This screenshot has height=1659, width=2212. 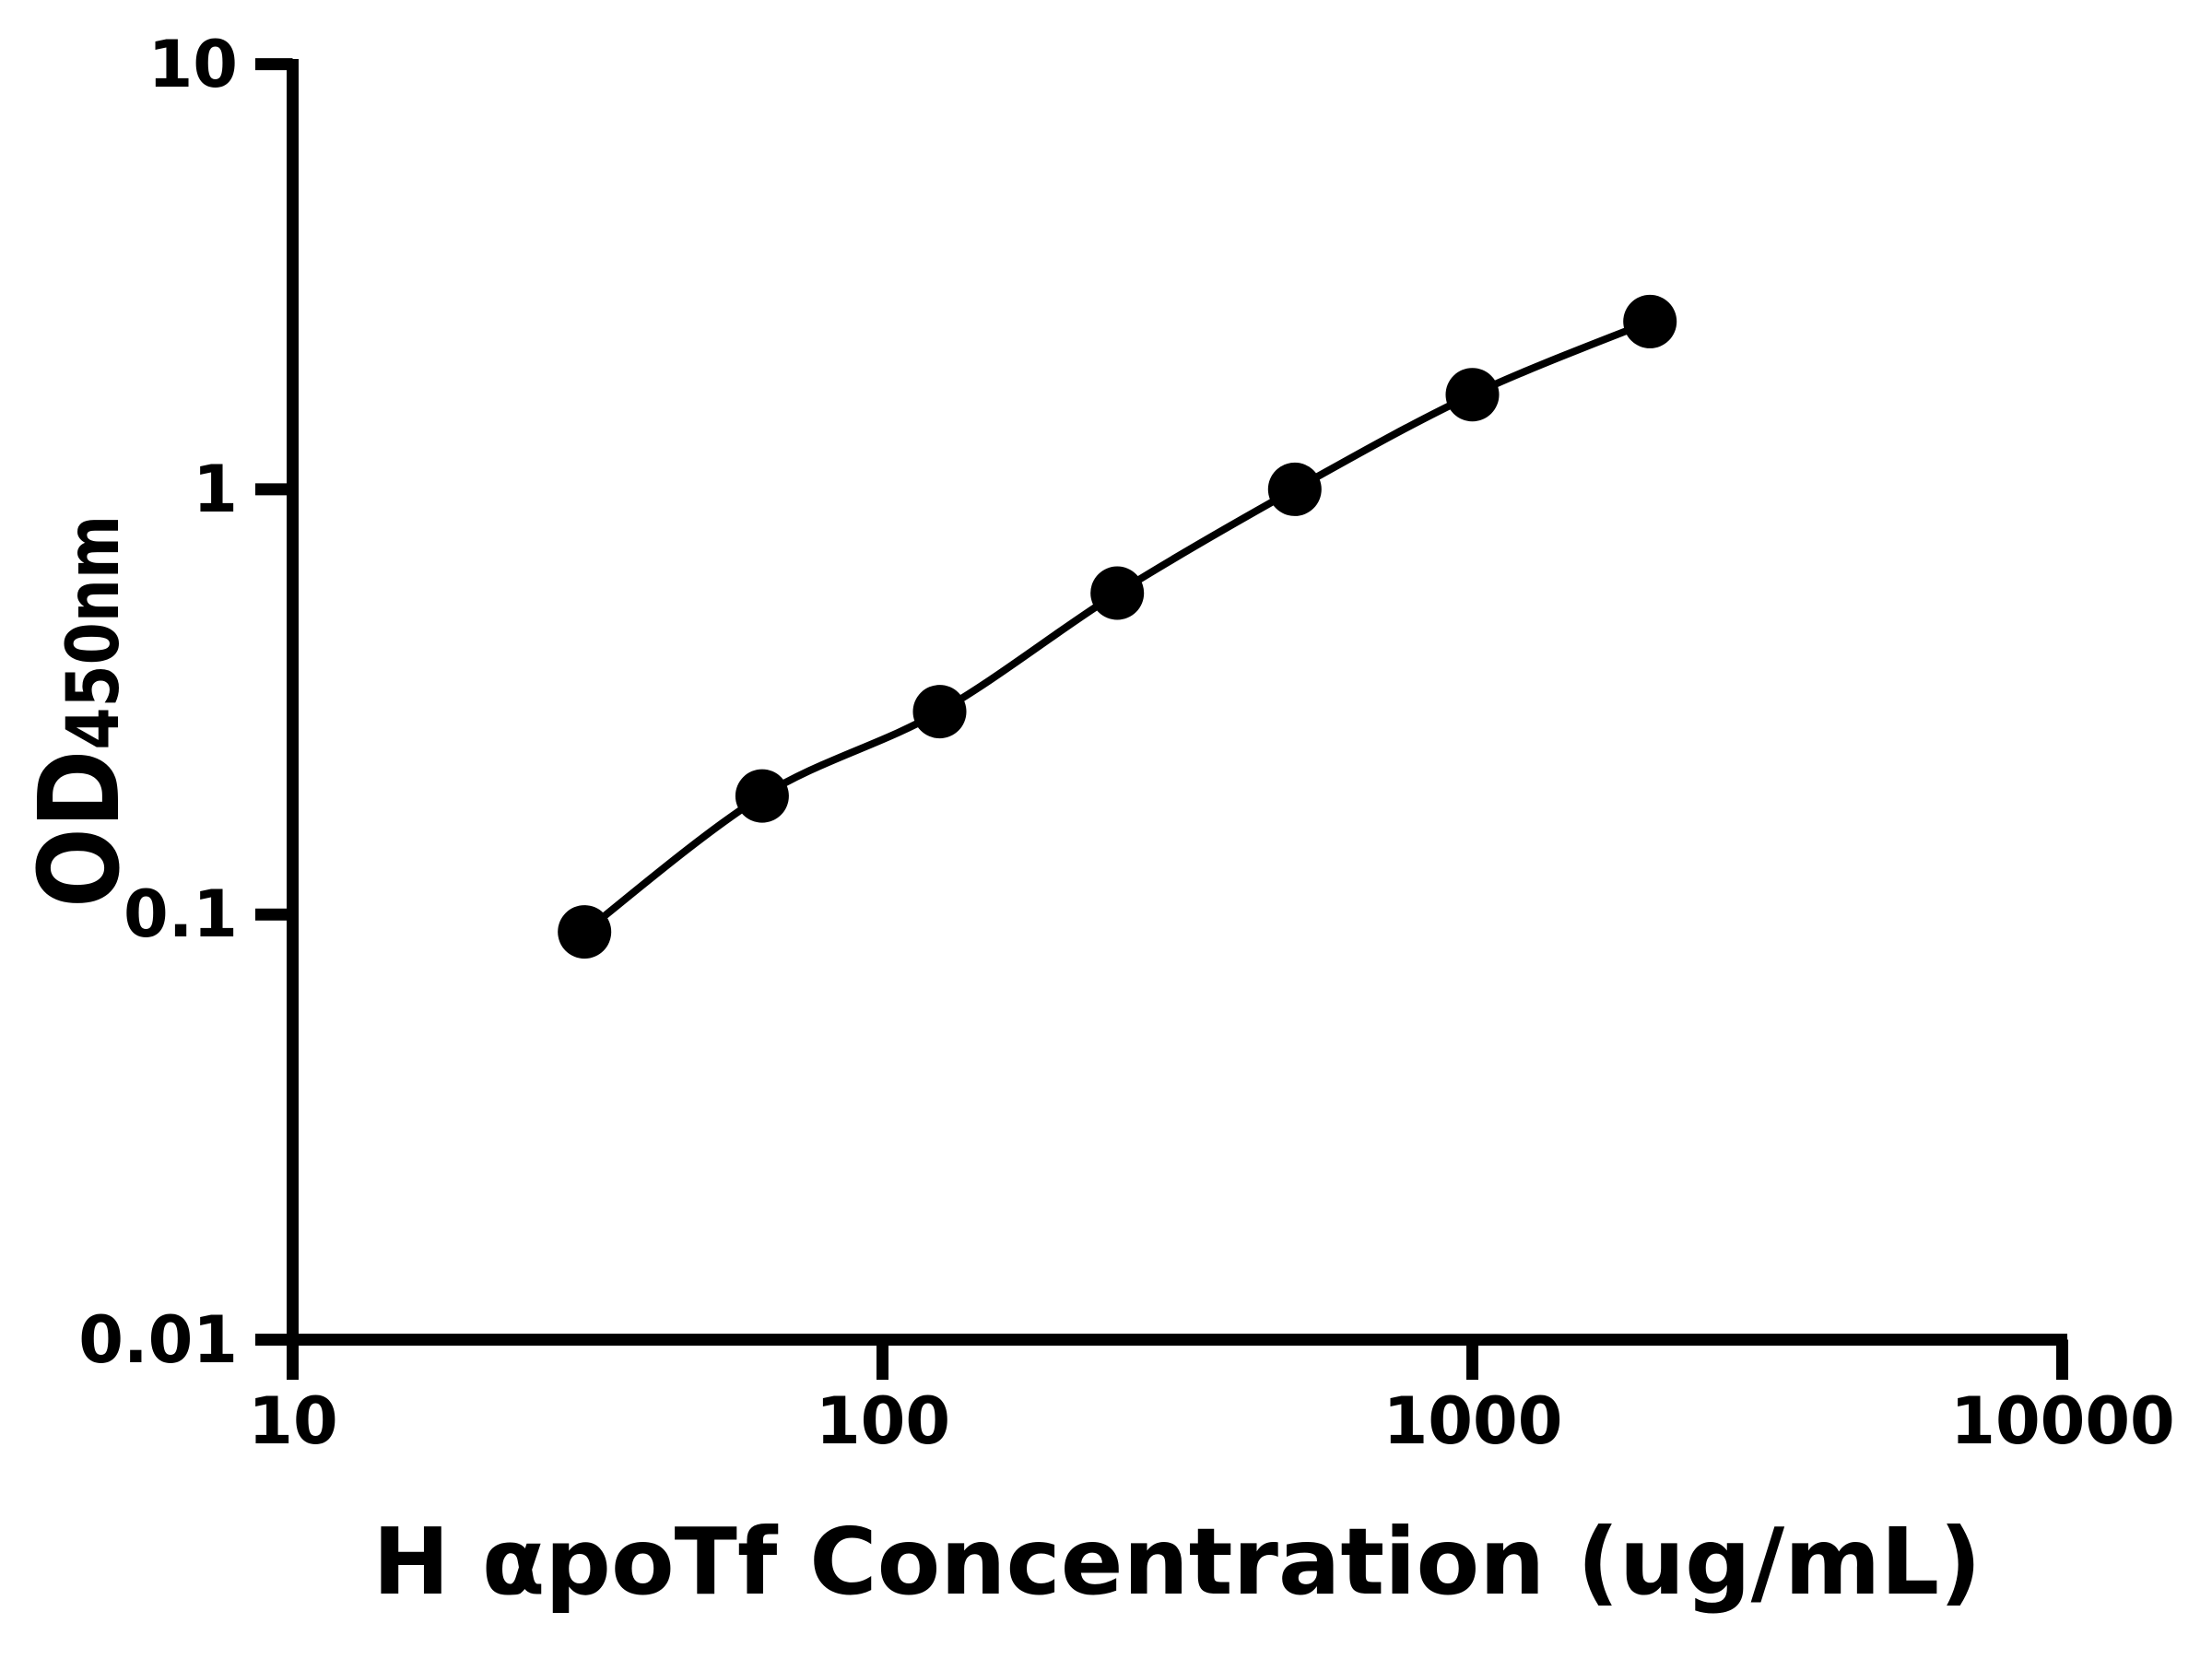 I want to click on x-axis-title: H αpoTf Concentration (ug/mL), so click(x=1177, y=1562).